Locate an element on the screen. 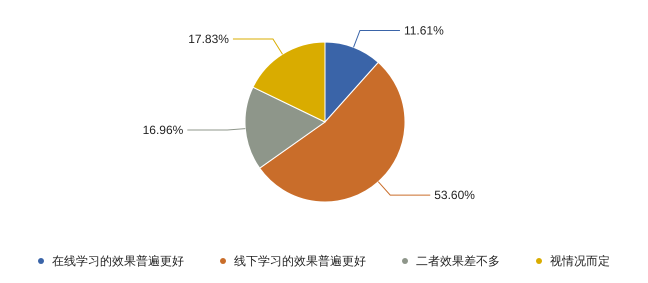 Image resolution: width=648 pixels, height=283 pixels. legend-label: 二者效果差不多 is located at coordinates (458, 261).